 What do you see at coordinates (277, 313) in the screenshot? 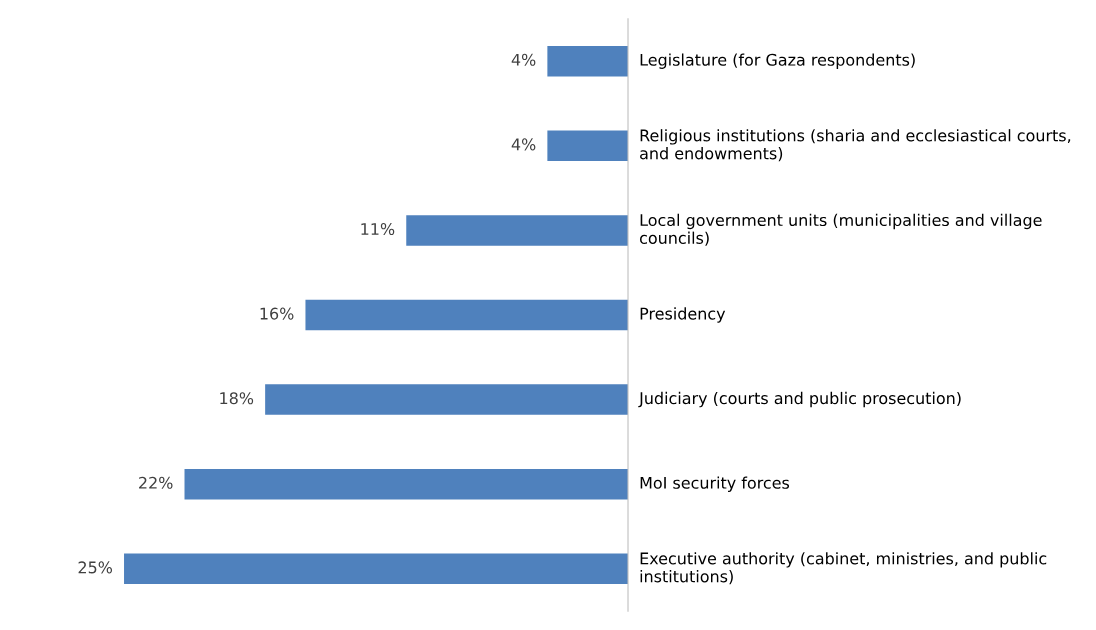
I see `data-label: 16%` at bounding box center [277, 313].